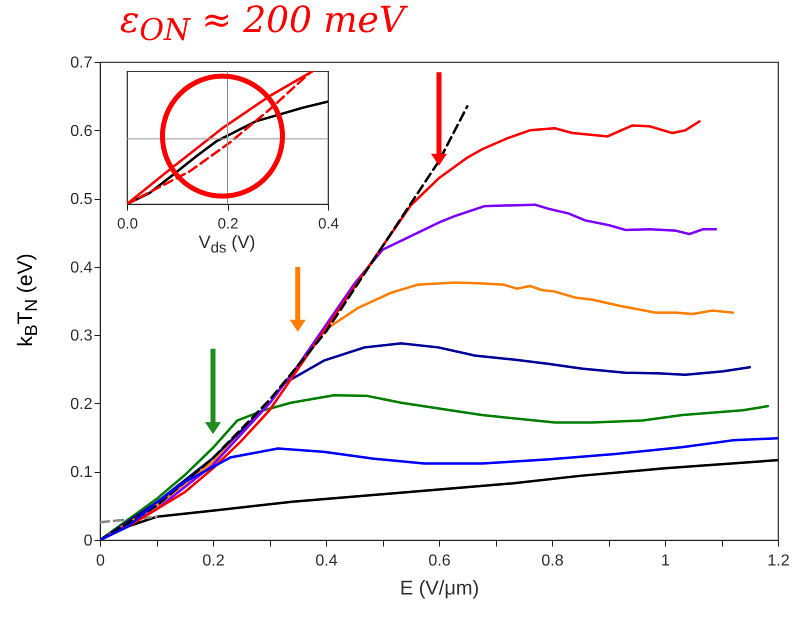  I want to click on y-tick-label: 0.2, so click(81, 404).